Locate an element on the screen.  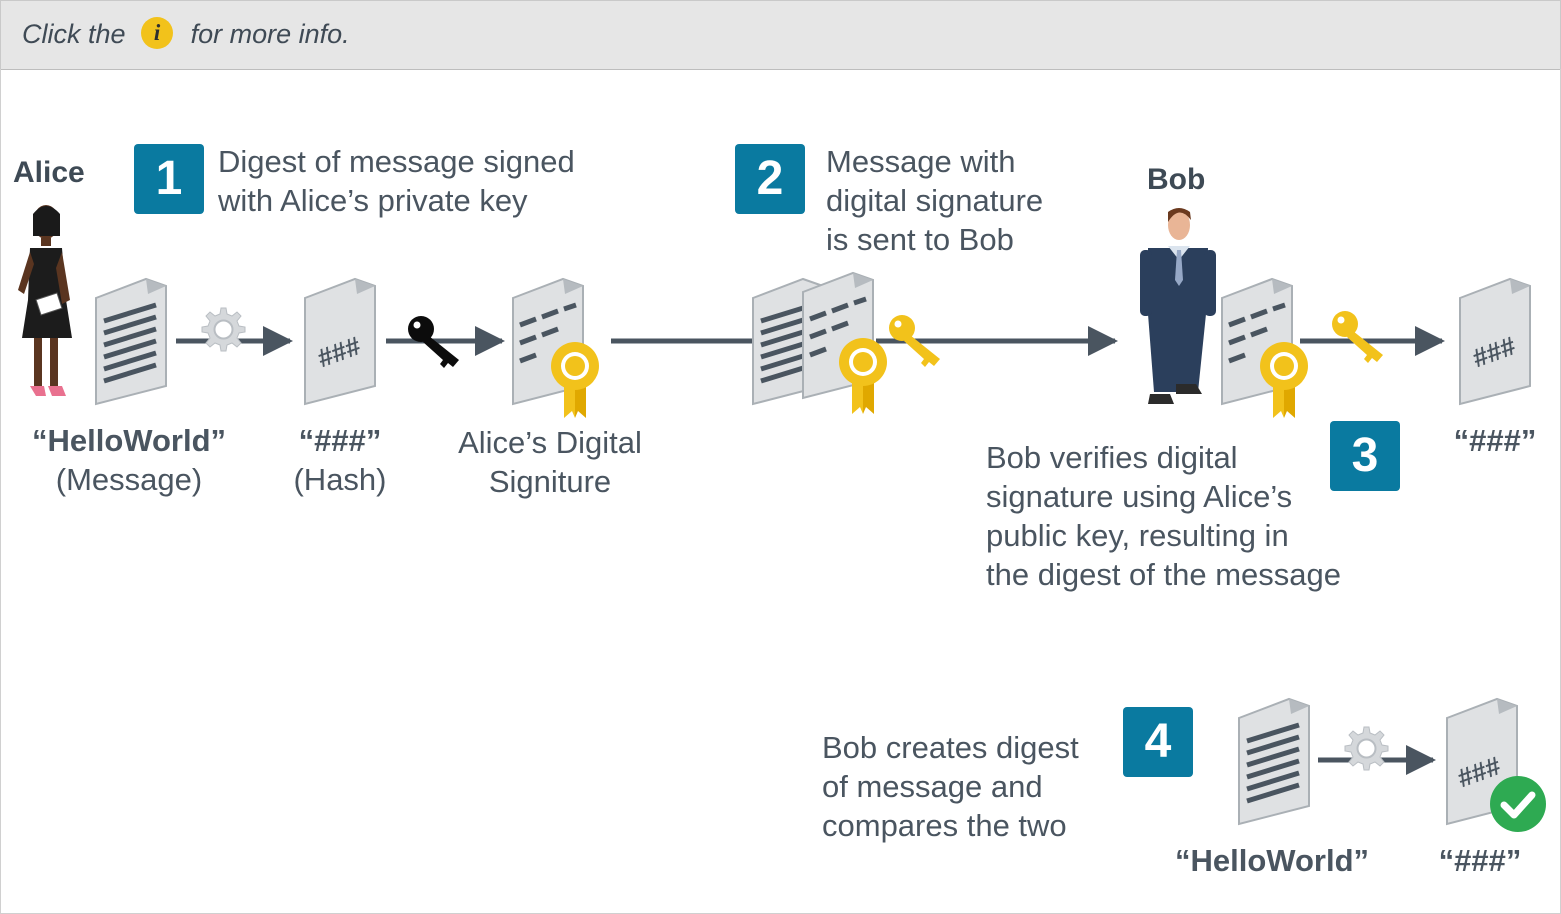
step-2-badge: 2 is located at coordinates (770, 179).